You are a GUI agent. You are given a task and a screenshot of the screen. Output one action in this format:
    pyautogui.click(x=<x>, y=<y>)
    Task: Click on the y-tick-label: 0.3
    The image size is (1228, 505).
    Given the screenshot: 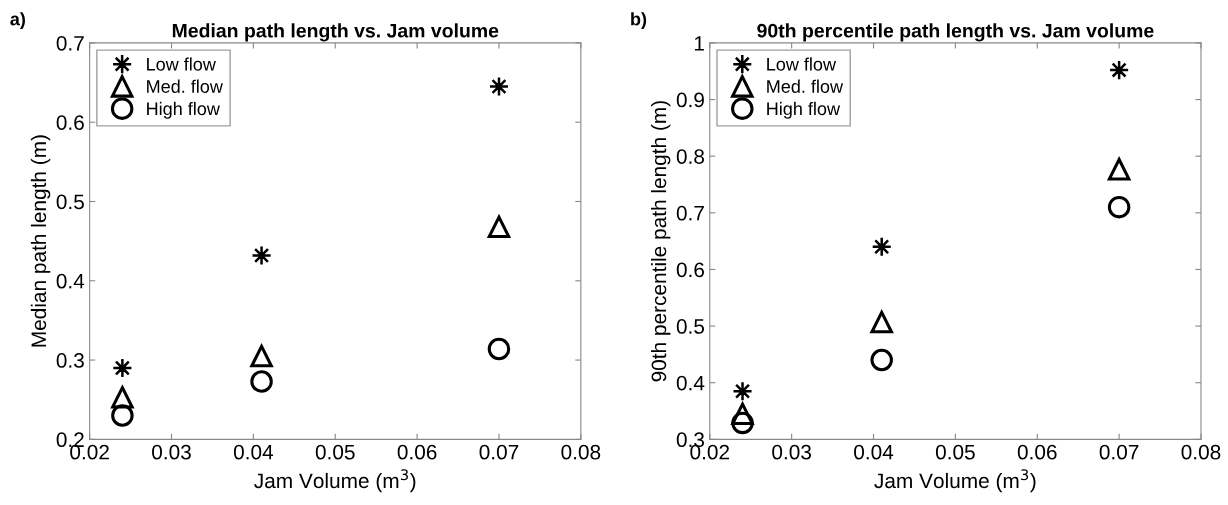 What is the action you would take?
    pyautogui.click(x=70, y=360)
    